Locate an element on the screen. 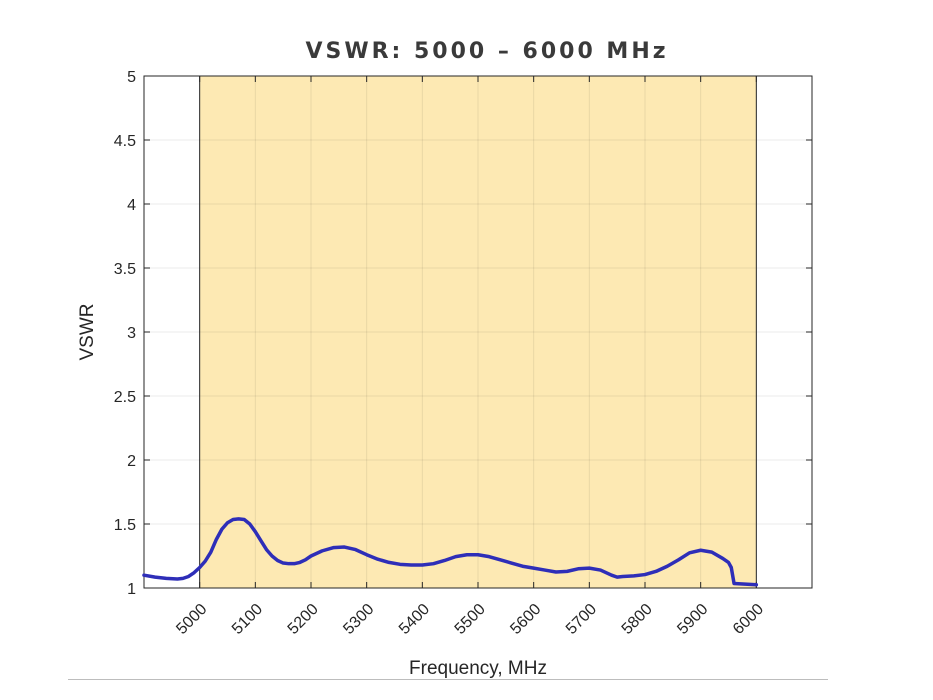 The width and height of the screenshot is (933, 700). x-tick-label: 5200 is located at coordinates (303, 619).